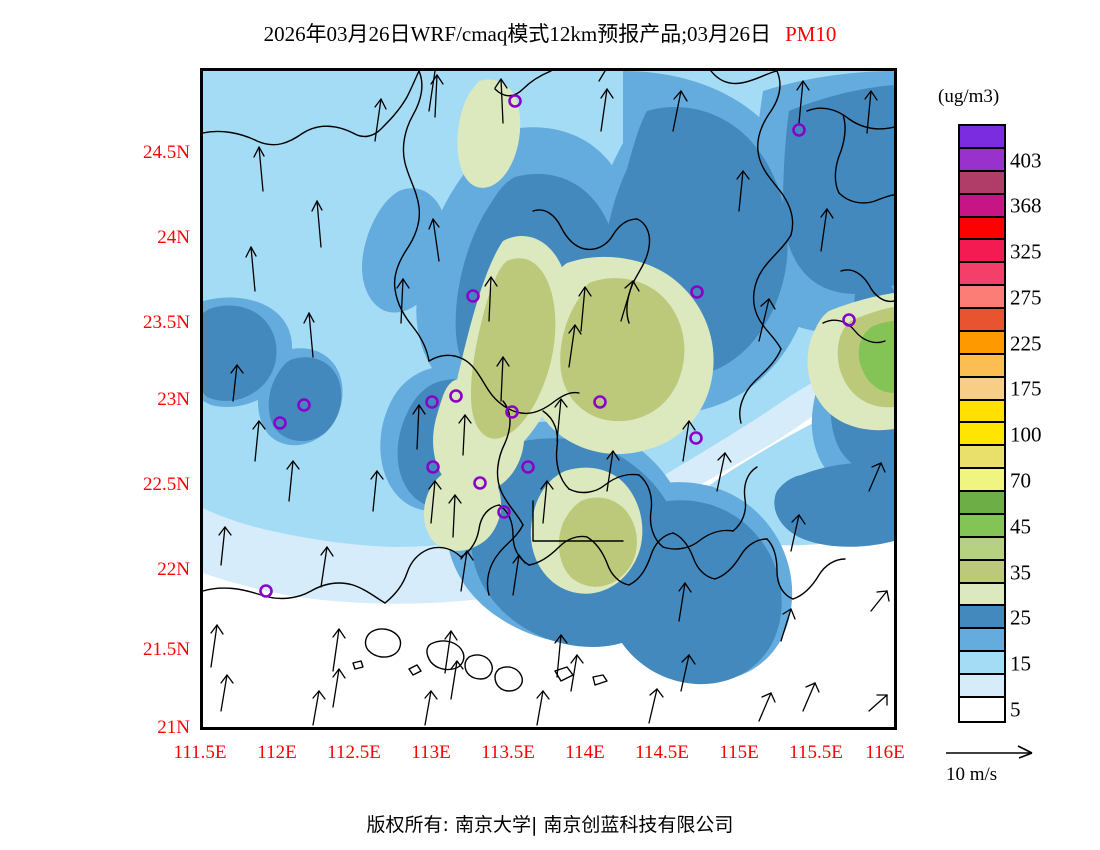 The image size is (1100, 850). I want to click on colorbar-unit: (ug/m3), so click(969, 96).